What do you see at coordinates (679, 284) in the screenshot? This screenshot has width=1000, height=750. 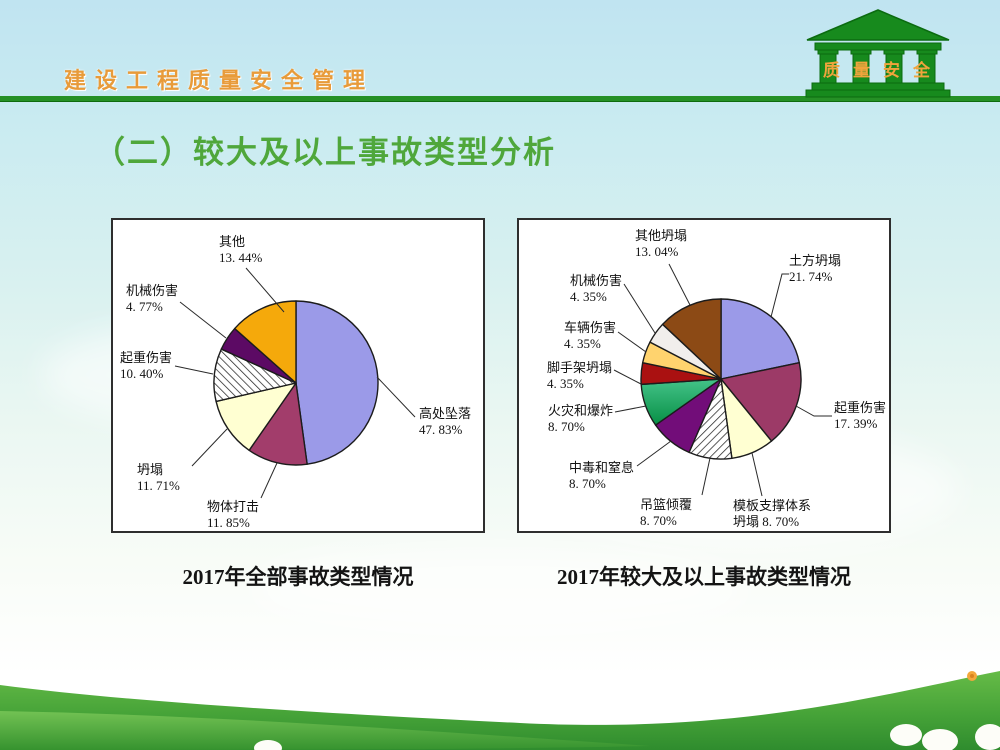 I see `callout-line-其他坍塌` at bounding box center [679, 284].